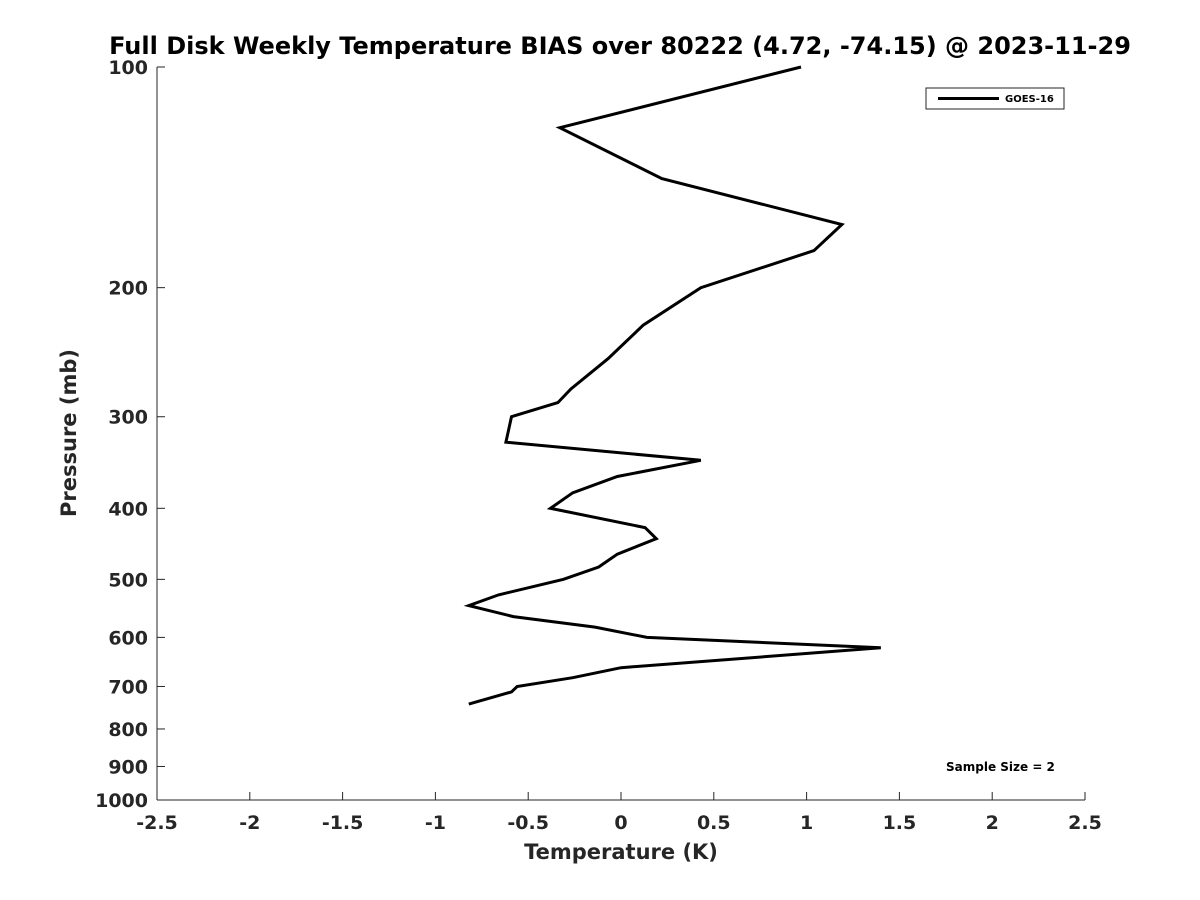  Describe the element at coordinates (249, 823) in the screenshot. I see `x-tick-label: -2` at that location.